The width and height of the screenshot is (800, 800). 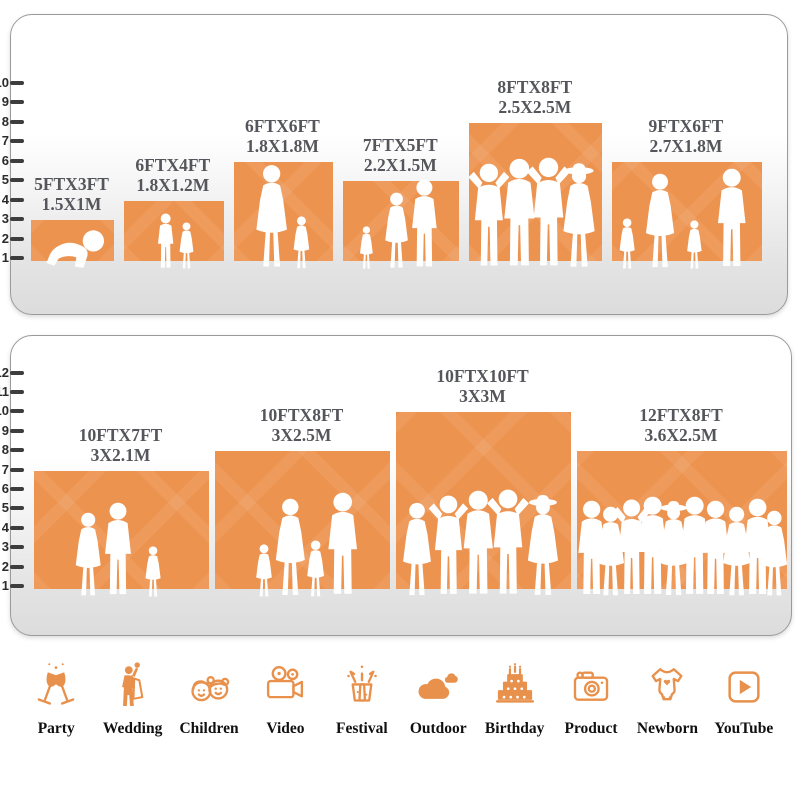 I want to click on bar-size-text: 5FTX3FT, so click(x=71, y=184).